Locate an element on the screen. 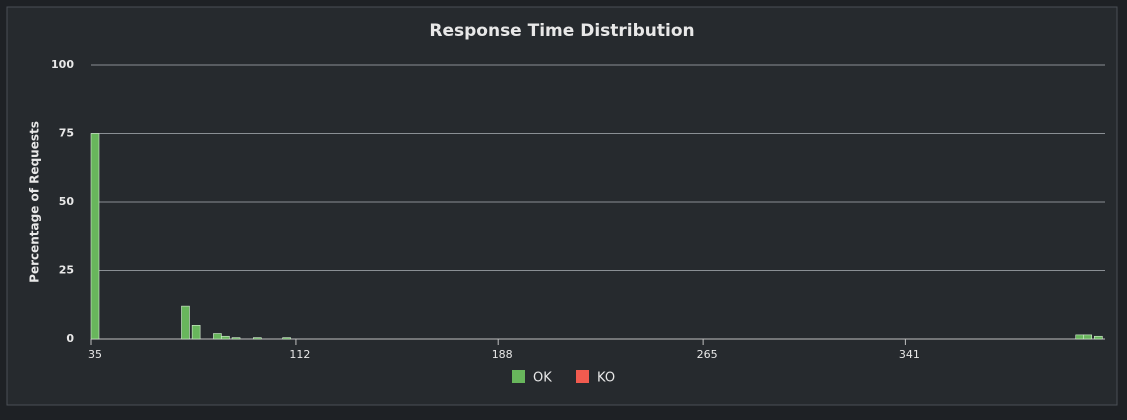 The width and height of the screenshot is (1127, 420). y-tick-label: 75 is located at coordinates (66, 133).